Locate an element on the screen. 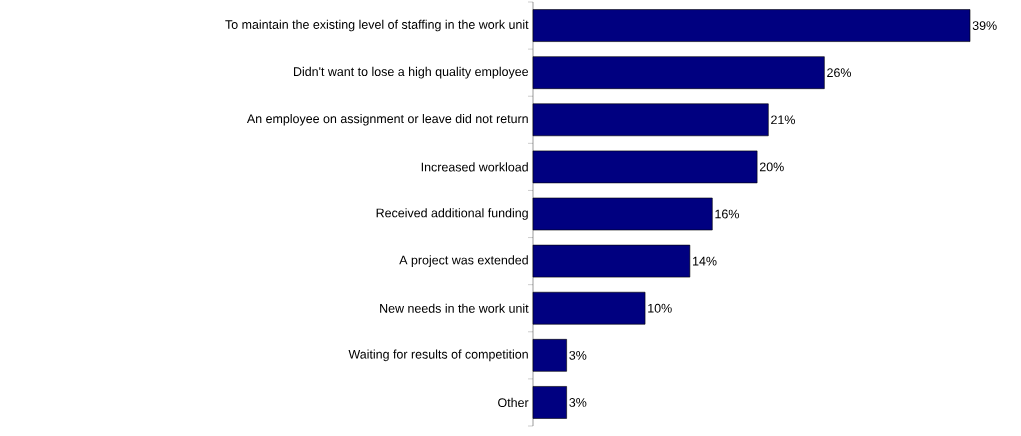 The width and height of the screenshot is (1021, 436). y-tick-label: Waiting for results of competition is located at coordinates (438, 355).